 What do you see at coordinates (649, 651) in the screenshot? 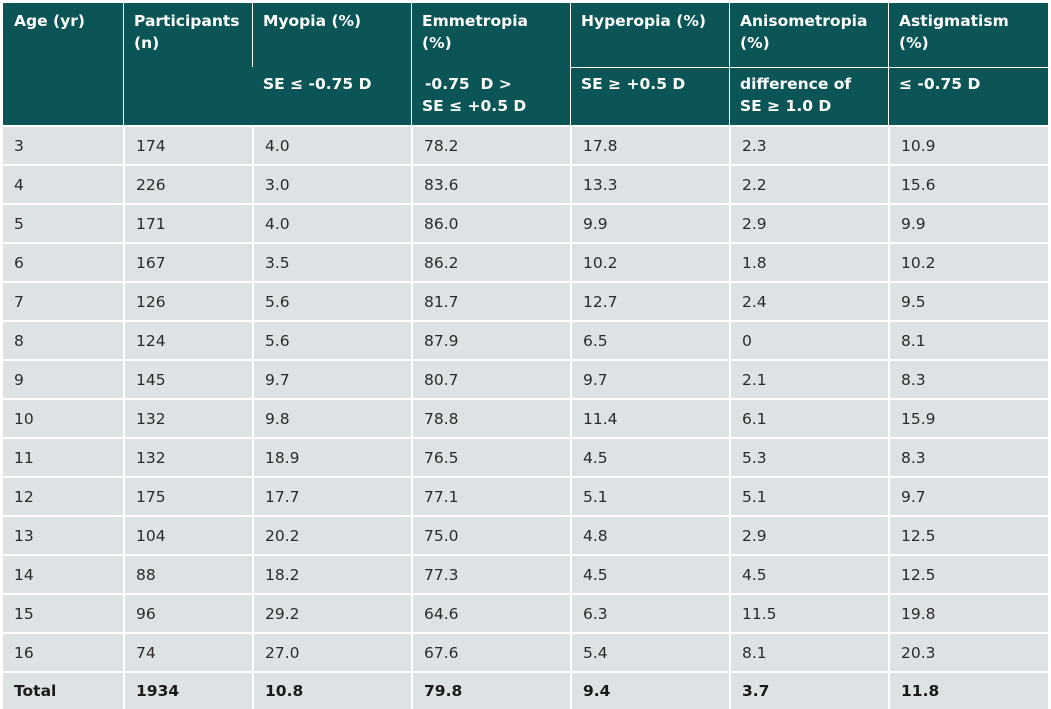
I see `cell-hyperopia: 5.4` at bounding box center [649, 651].